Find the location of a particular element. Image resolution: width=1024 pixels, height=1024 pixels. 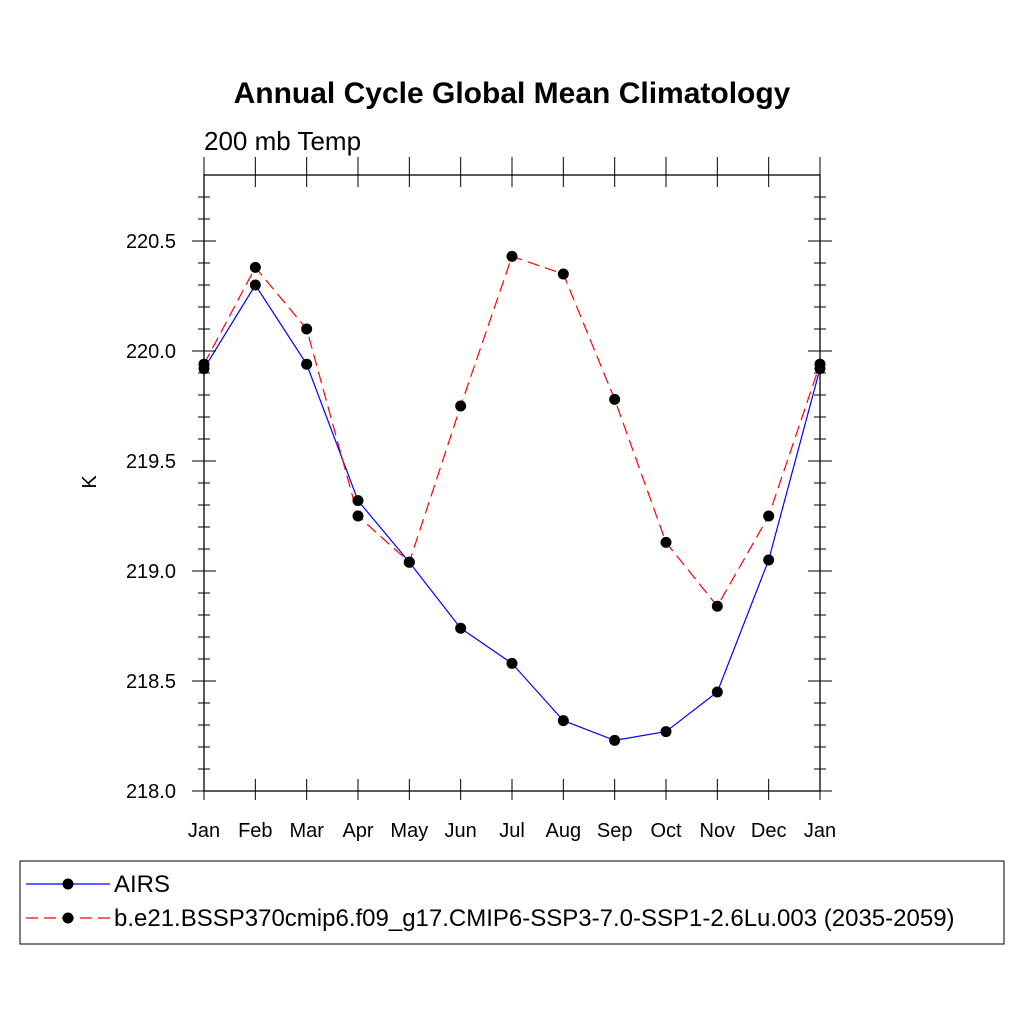

y-axis-label: K is located at coordinates (90, 482).